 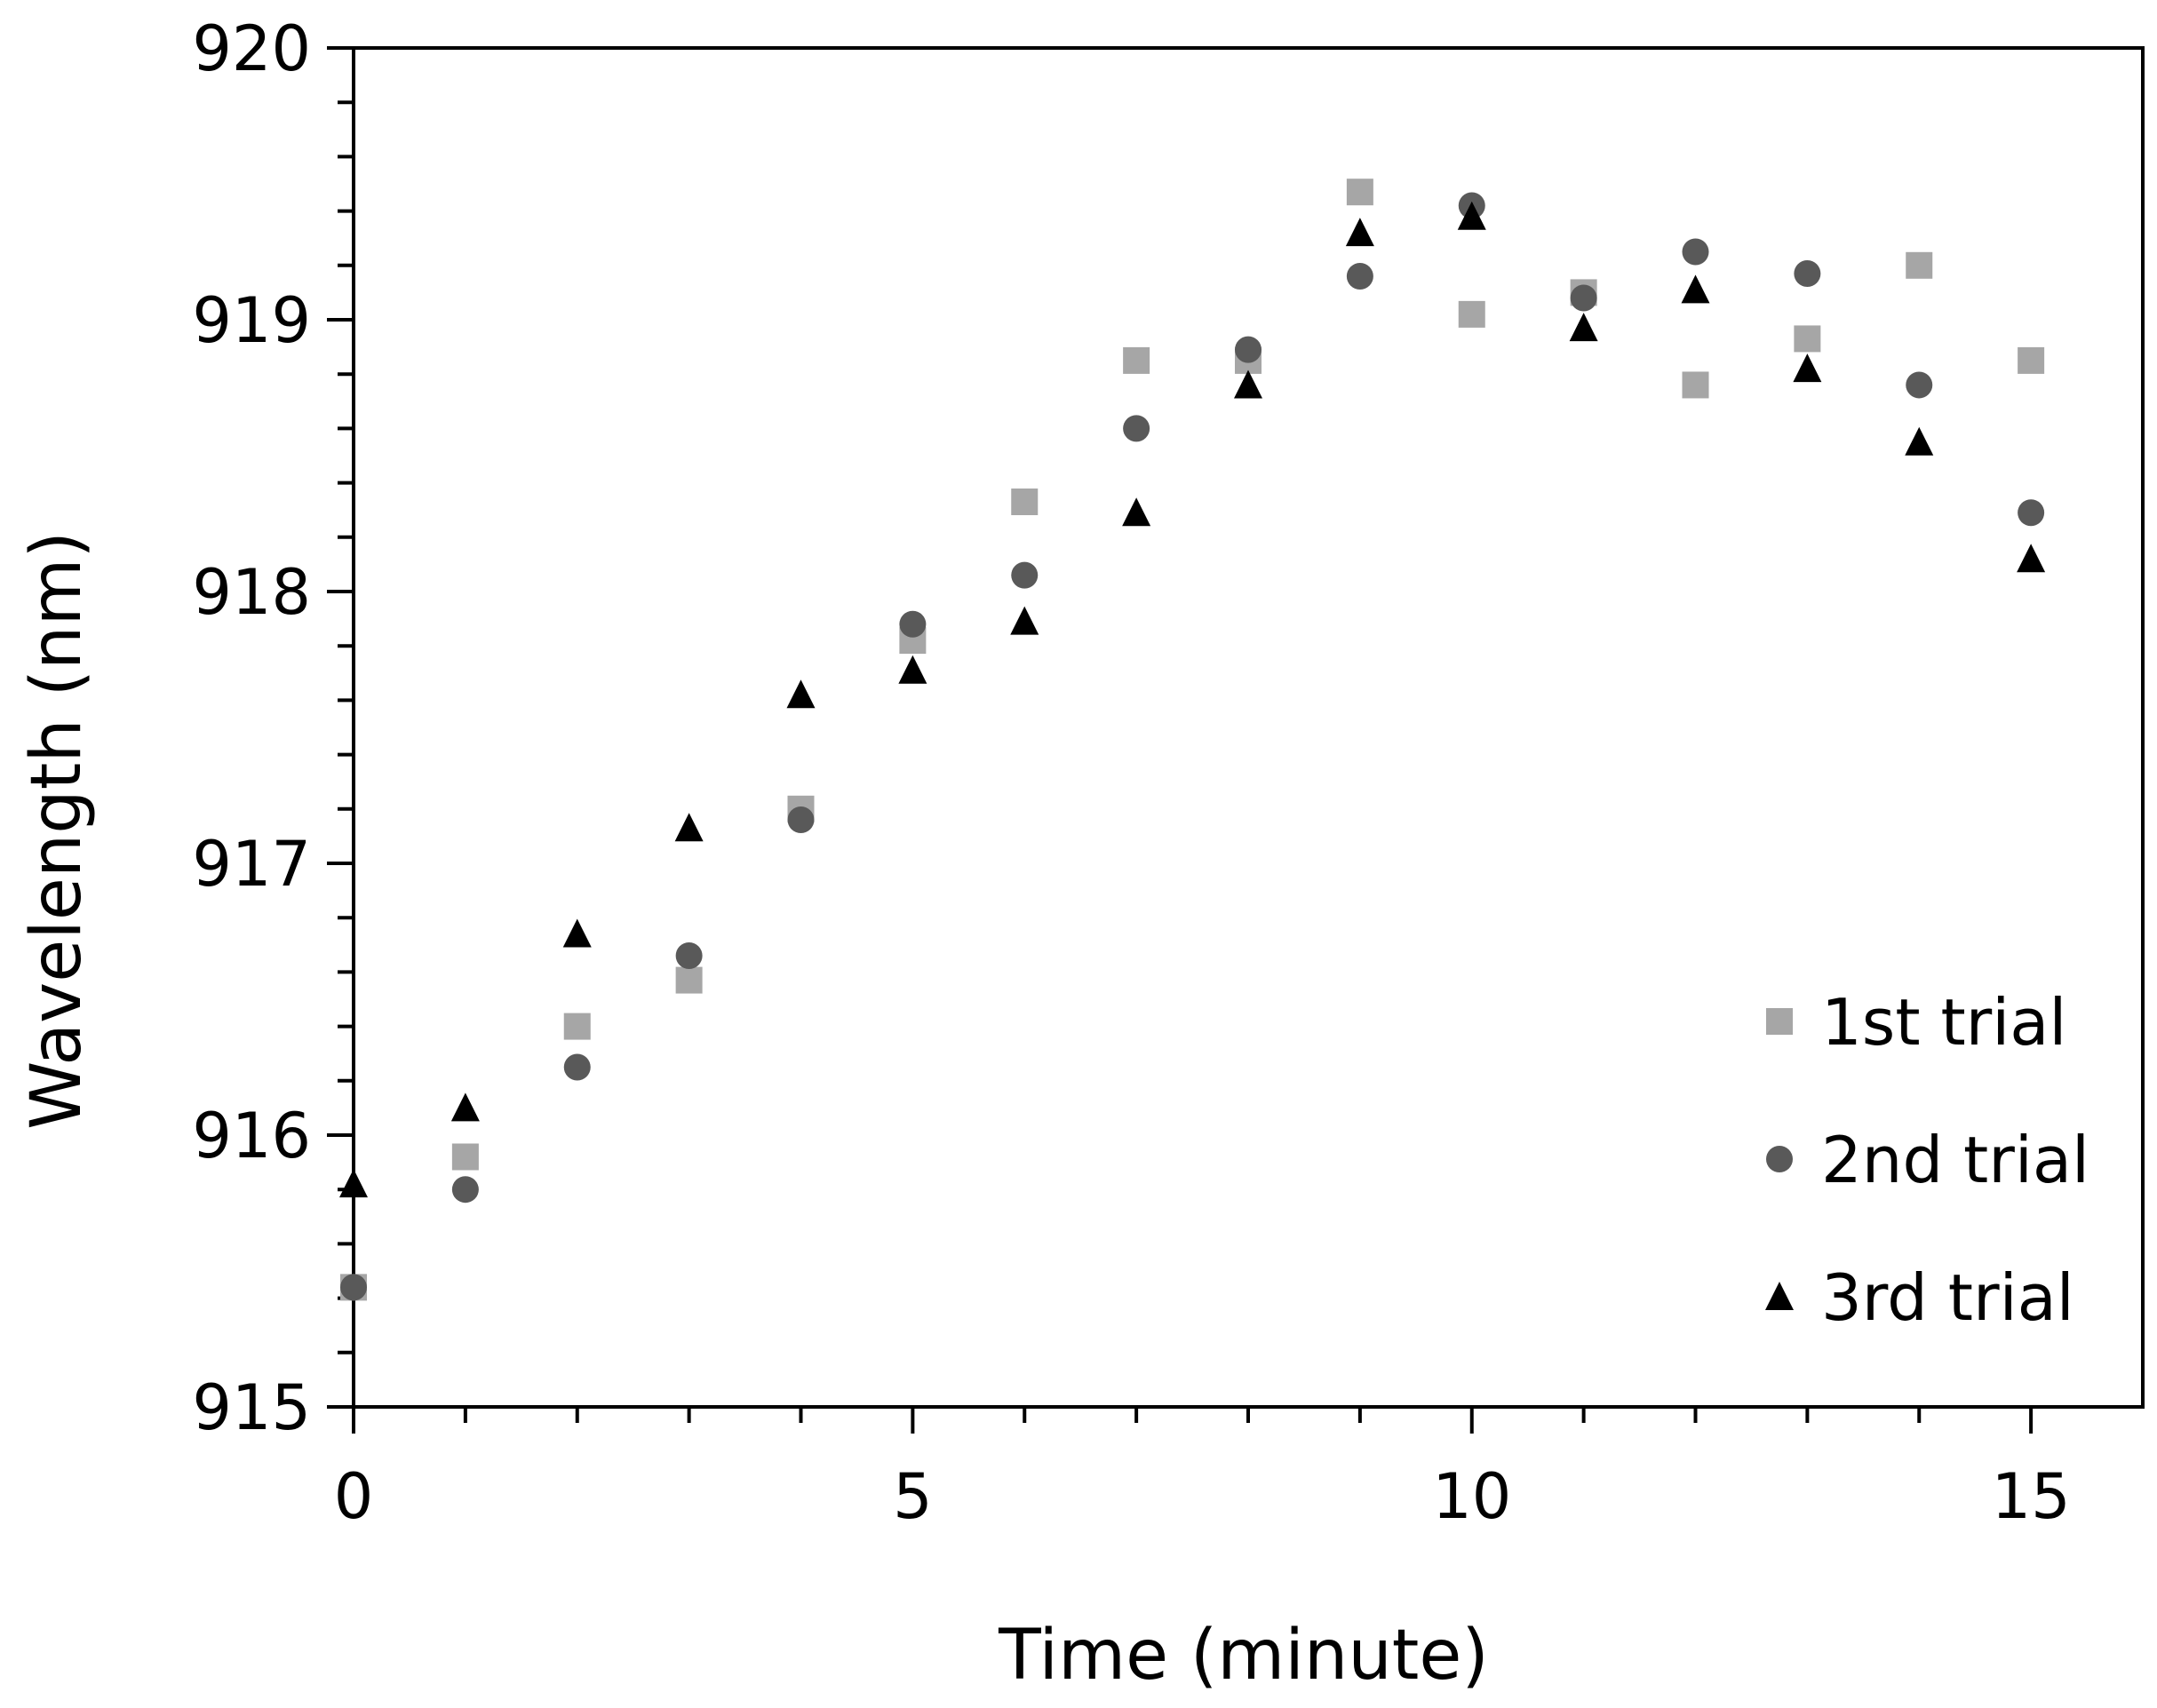 I want to click on legend-item: 3rd trial, so click(x=1919, y=1298).